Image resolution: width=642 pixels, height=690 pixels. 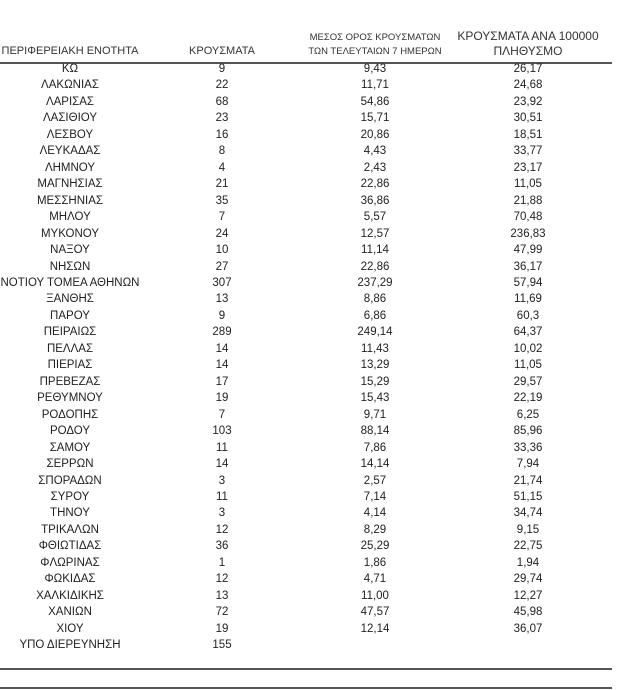 I want to click on per100k-cell: 36,17, so click(x=528, y=266).